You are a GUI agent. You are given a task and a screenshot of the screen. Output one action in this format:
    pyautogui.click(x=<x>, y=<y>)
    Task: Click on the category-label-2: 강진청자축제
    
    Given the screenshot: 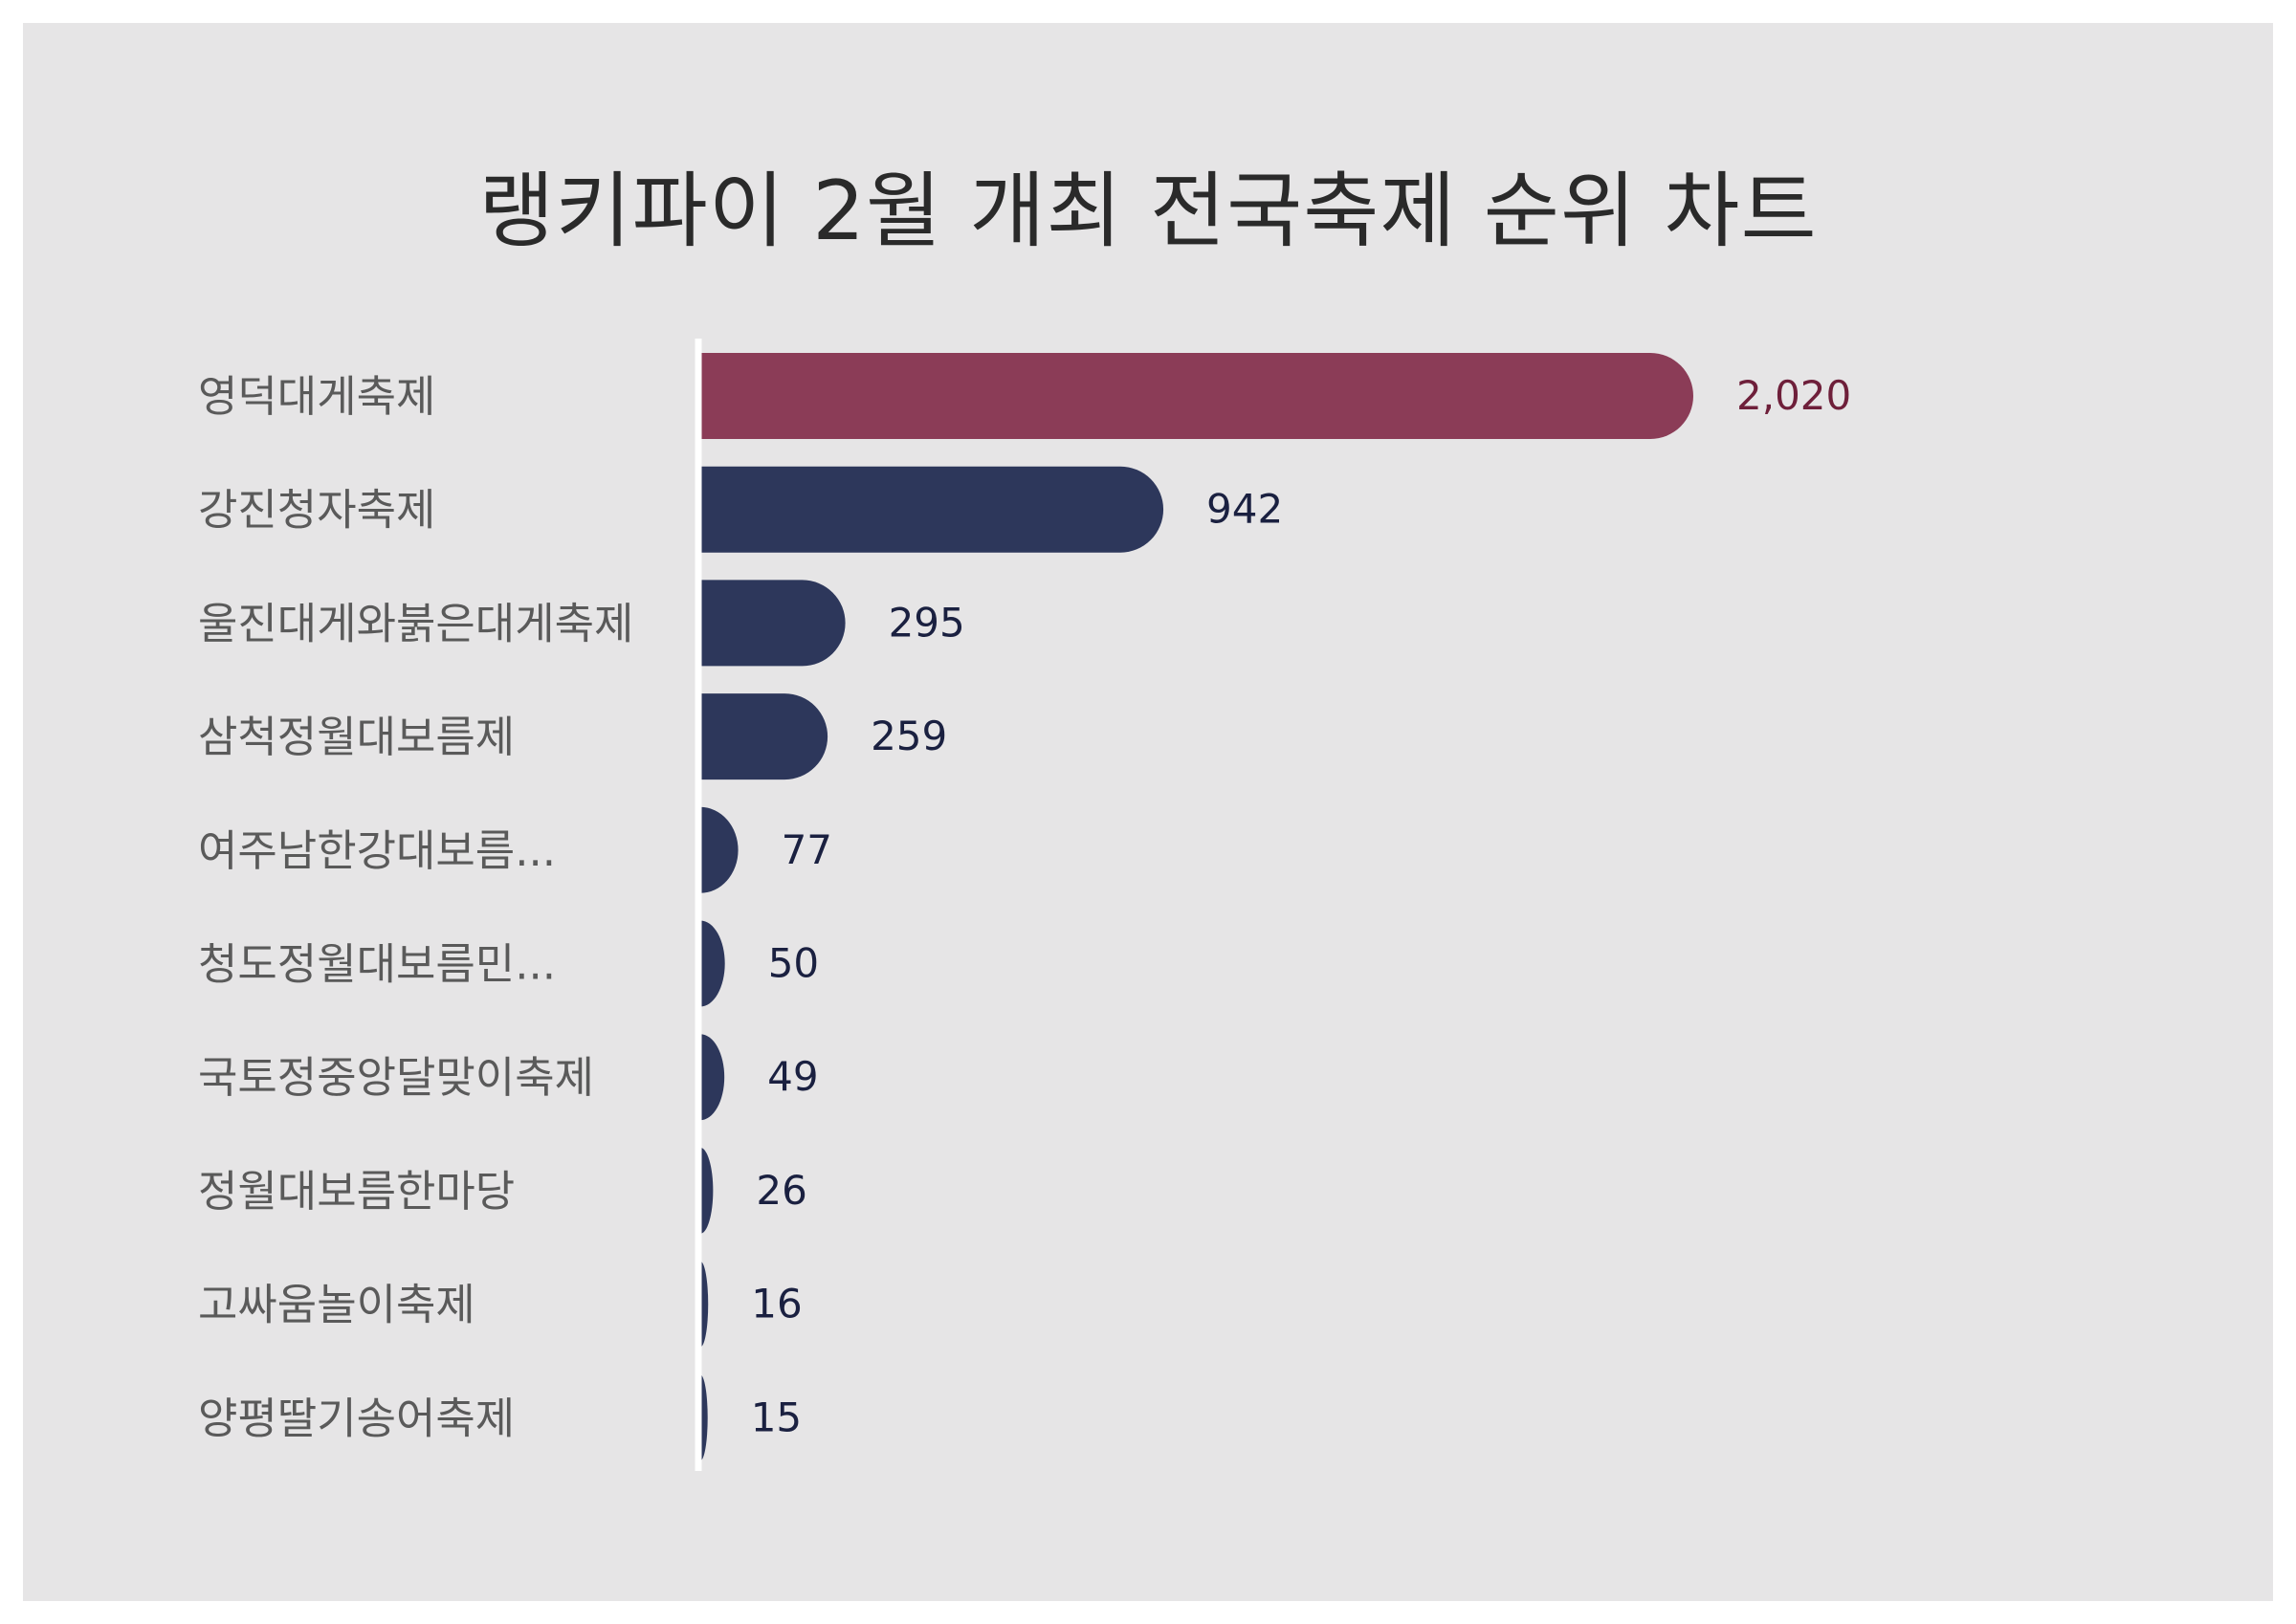 What is the action you would take?
    pyautogui.click(x=316, y=510)
    